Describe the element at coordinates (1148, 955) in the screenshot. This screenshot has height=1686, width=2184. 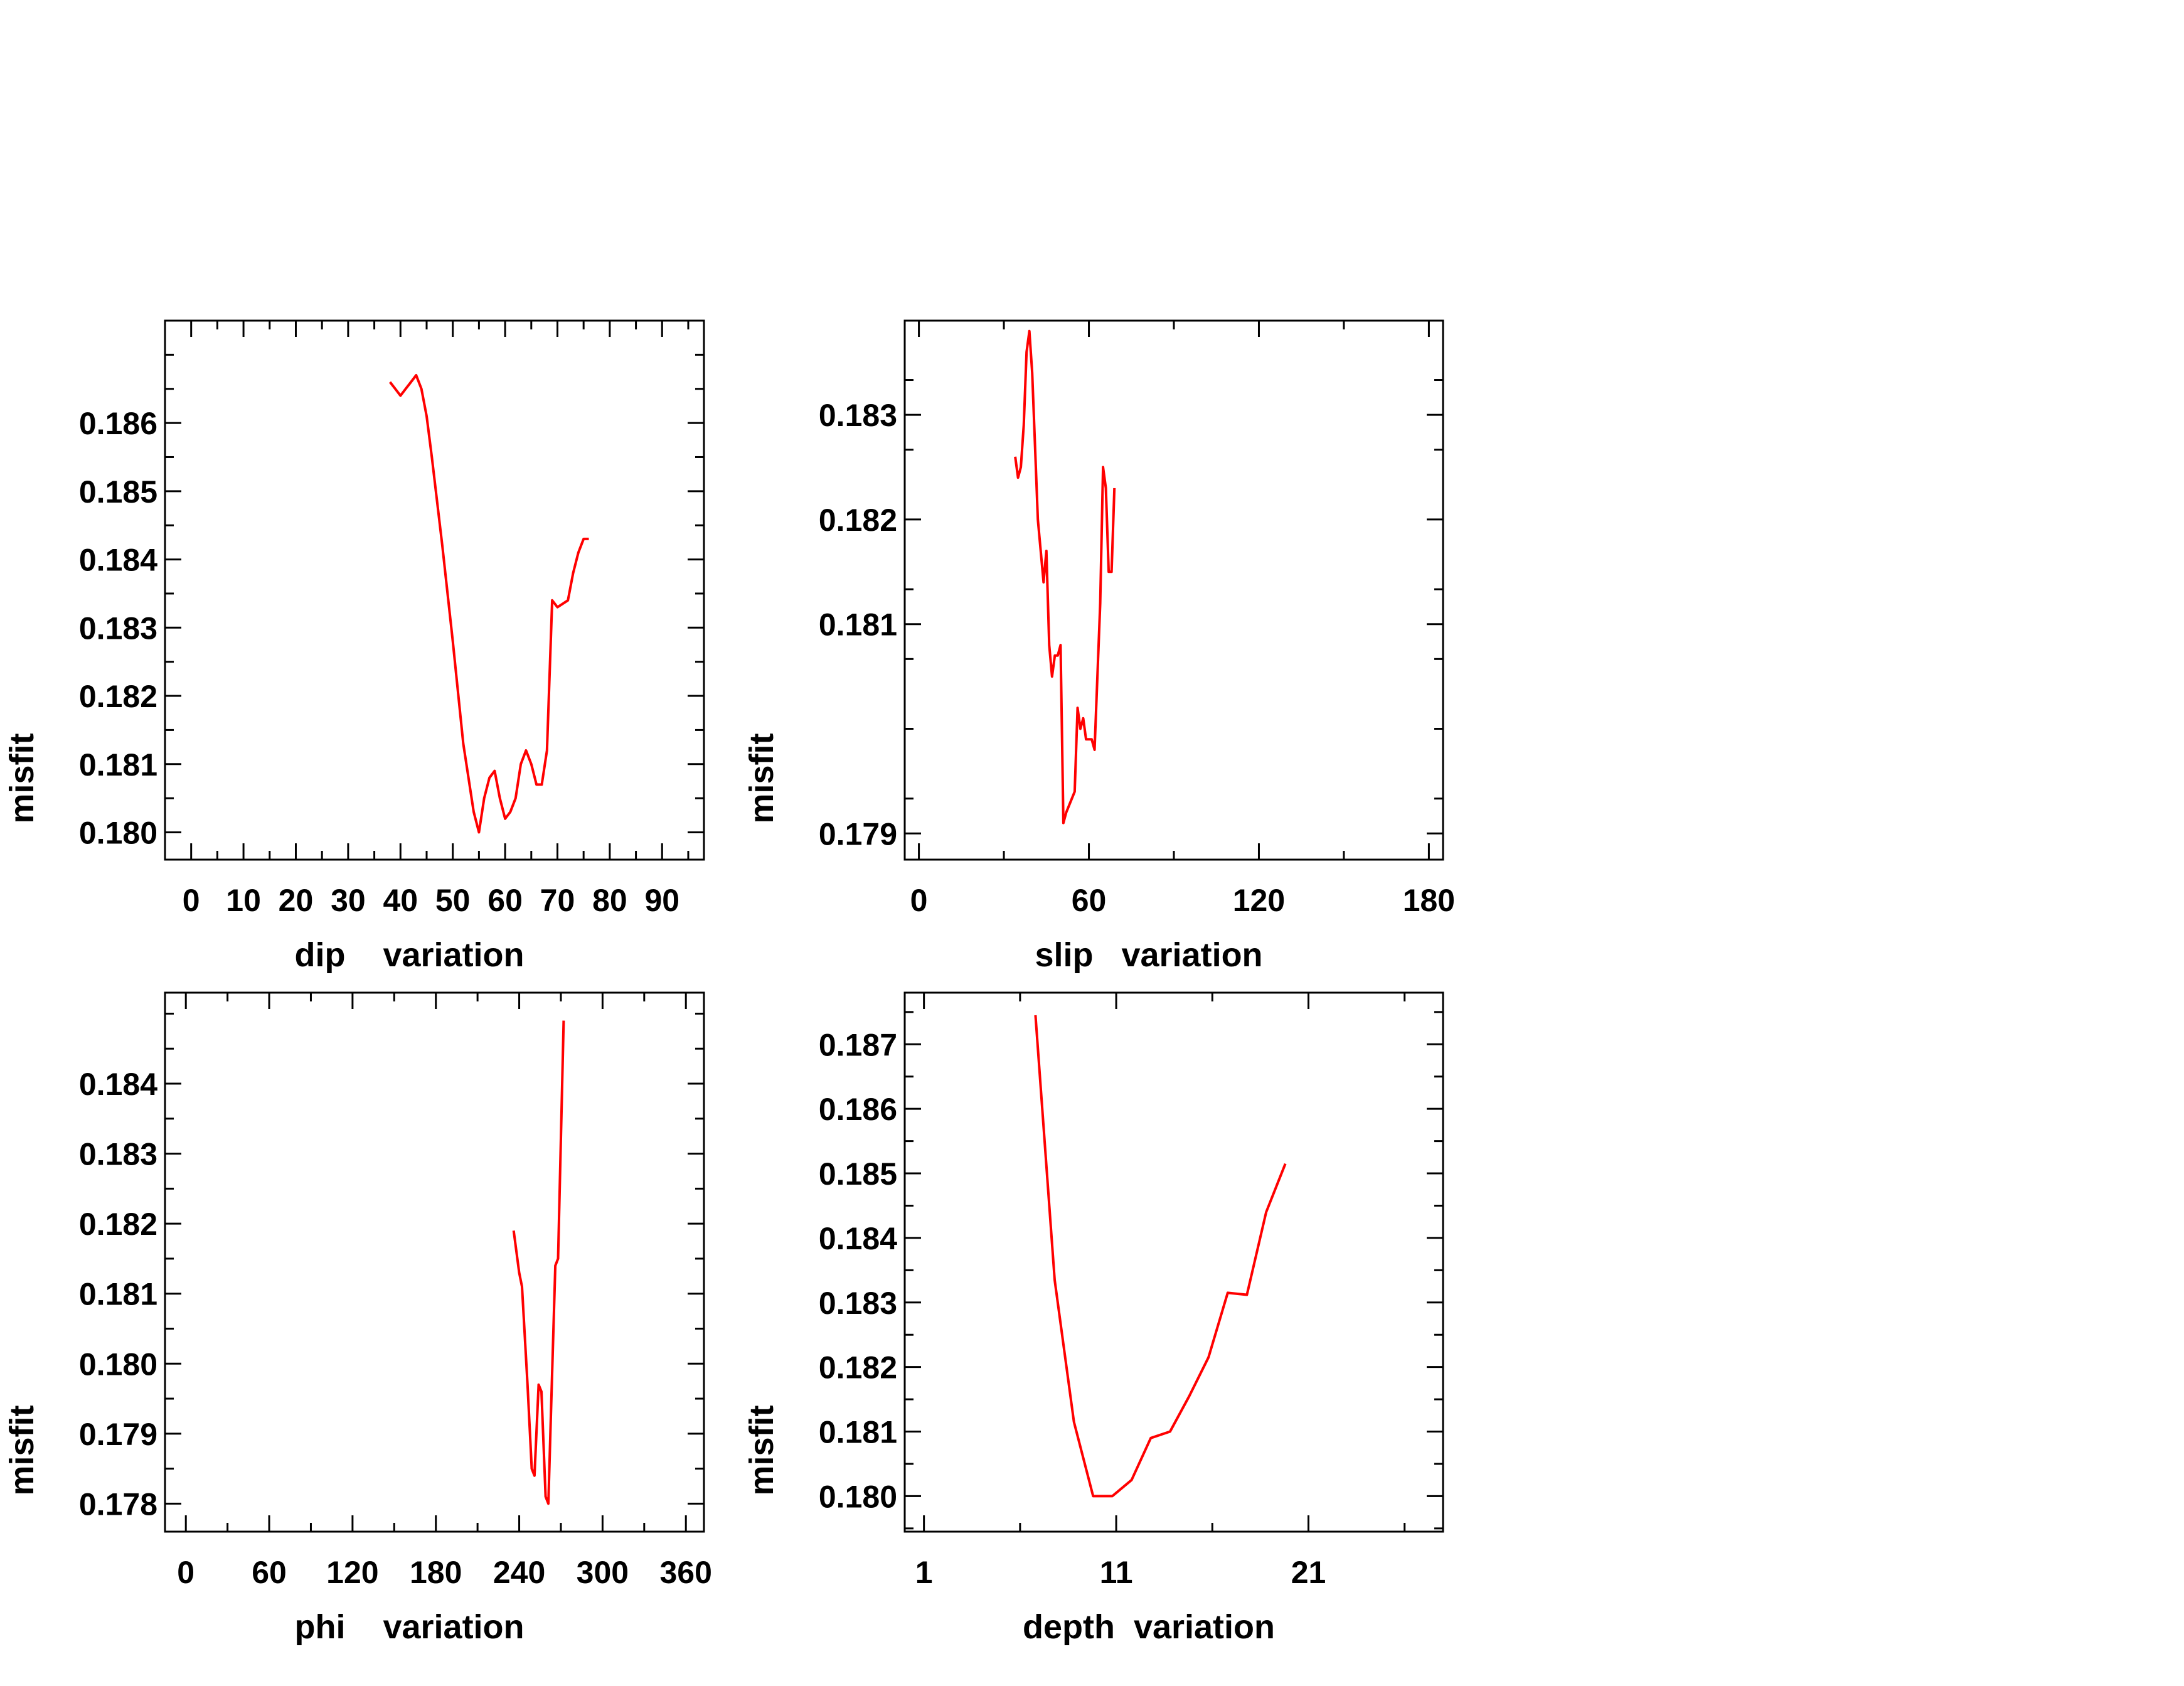
I see `x-axis-label: slip variation` at that location.